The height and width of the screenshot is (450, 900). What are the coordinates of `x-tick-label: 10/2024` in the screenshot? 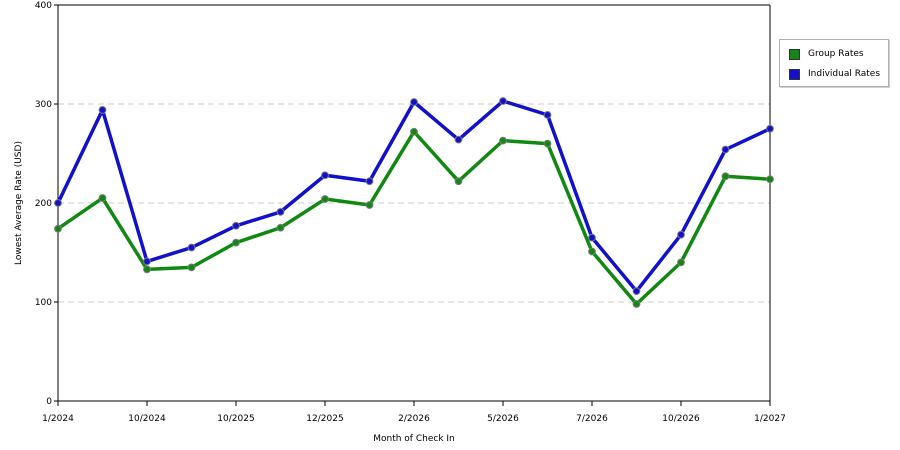 It's located at (147, 419).